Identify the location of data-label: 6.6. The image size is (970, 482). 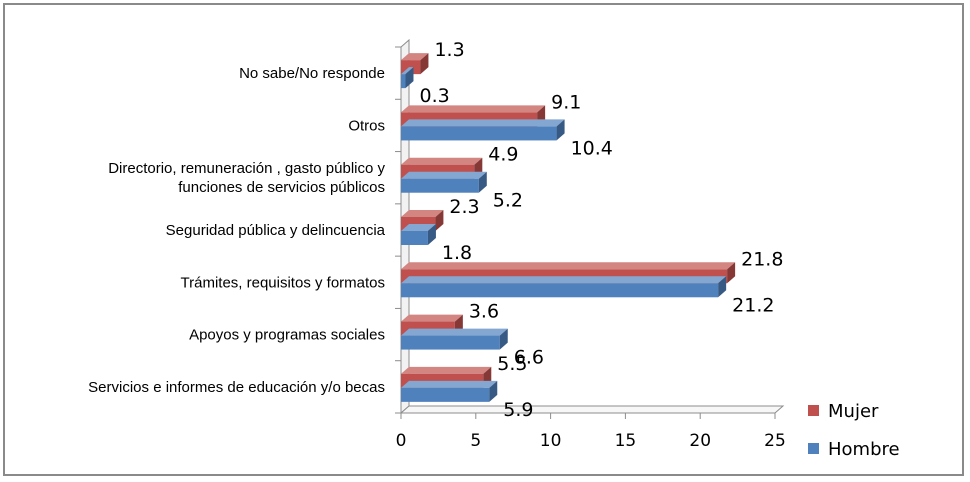
(529, 358).